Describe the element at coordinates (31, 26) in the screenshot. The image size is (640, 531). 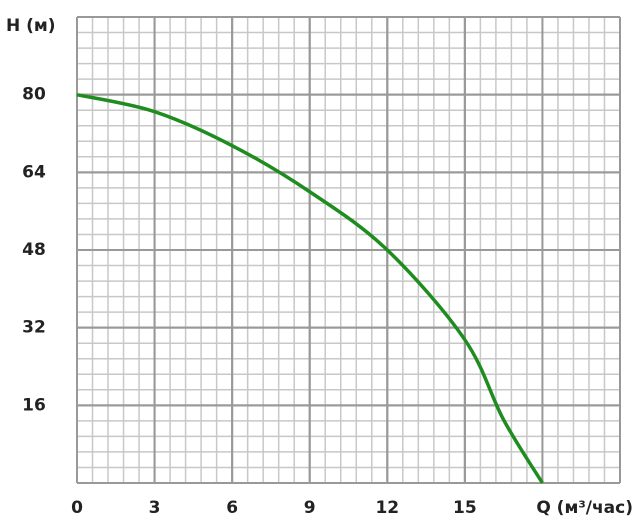
I see `y-axis-label: H (м)` at that location.